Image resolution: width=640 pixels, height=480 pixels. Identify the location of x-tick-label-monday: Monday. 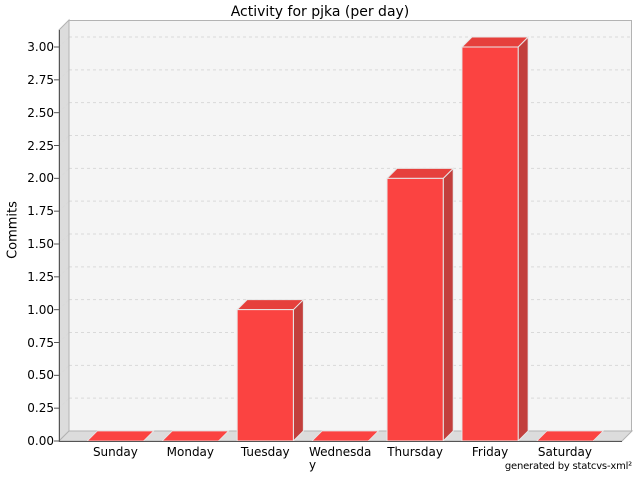
(190, 452).